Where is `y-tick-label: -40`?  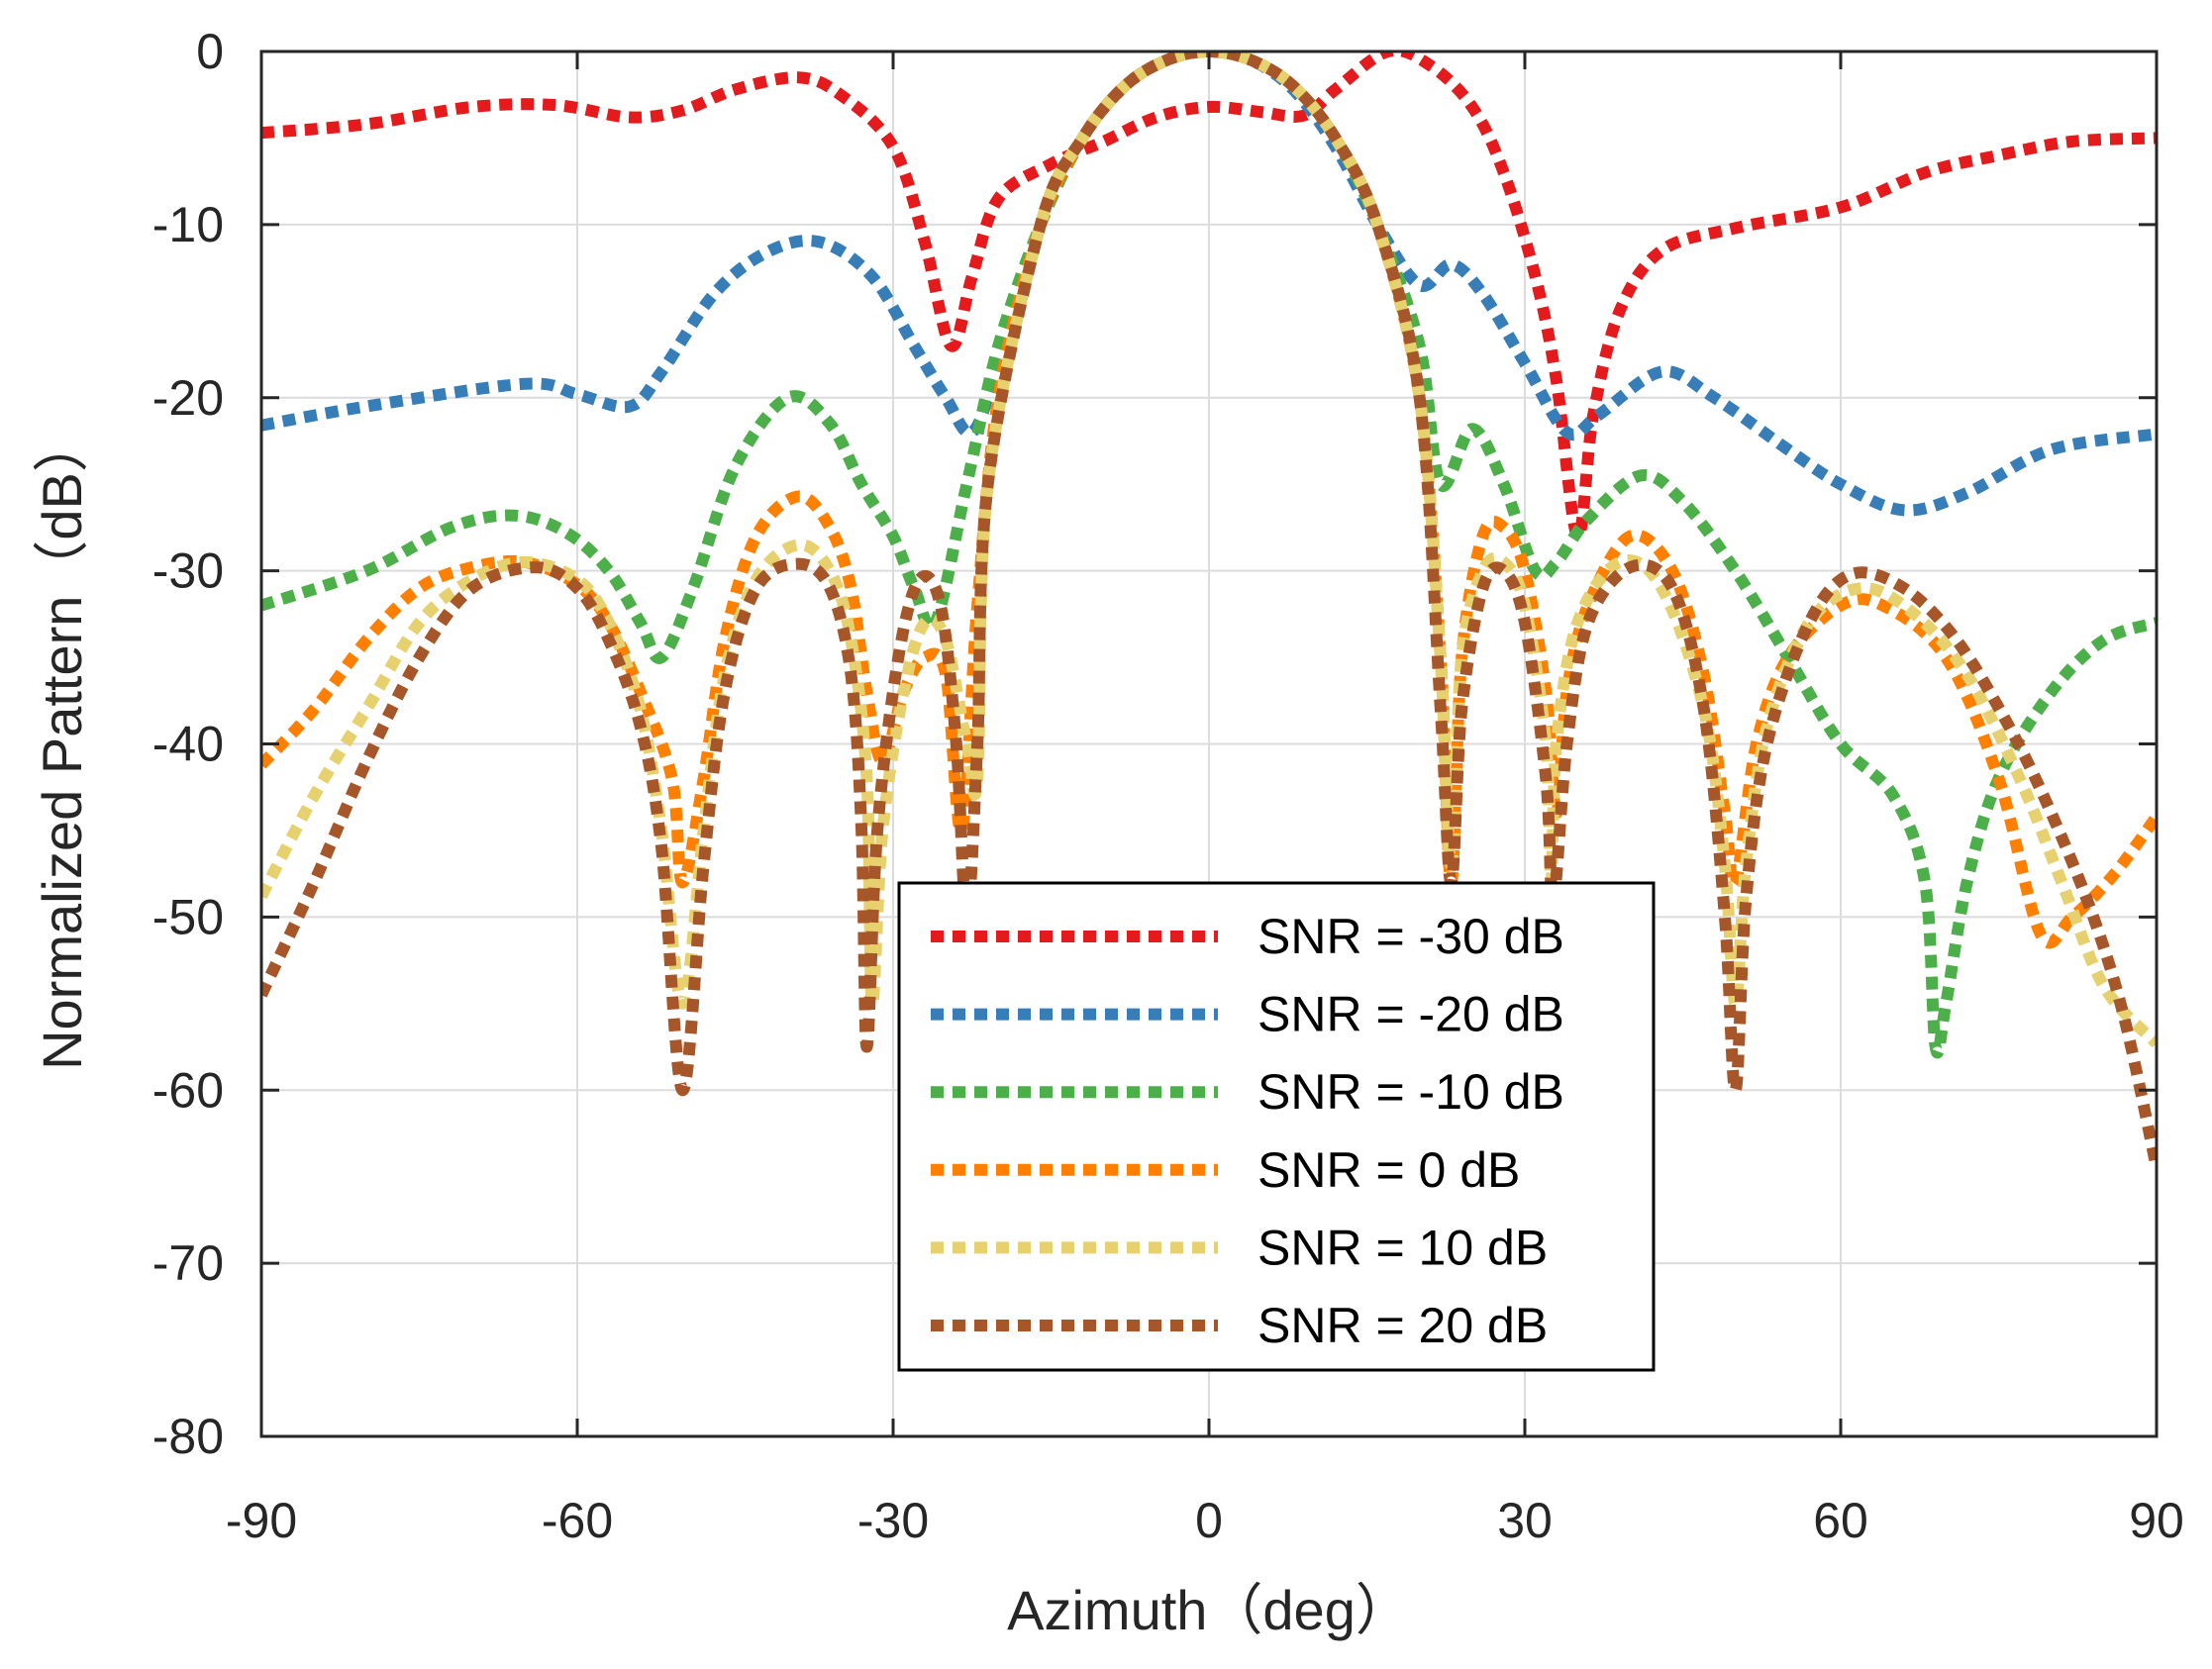
y-tick-label: -40 is located at coordinates (188, 744).